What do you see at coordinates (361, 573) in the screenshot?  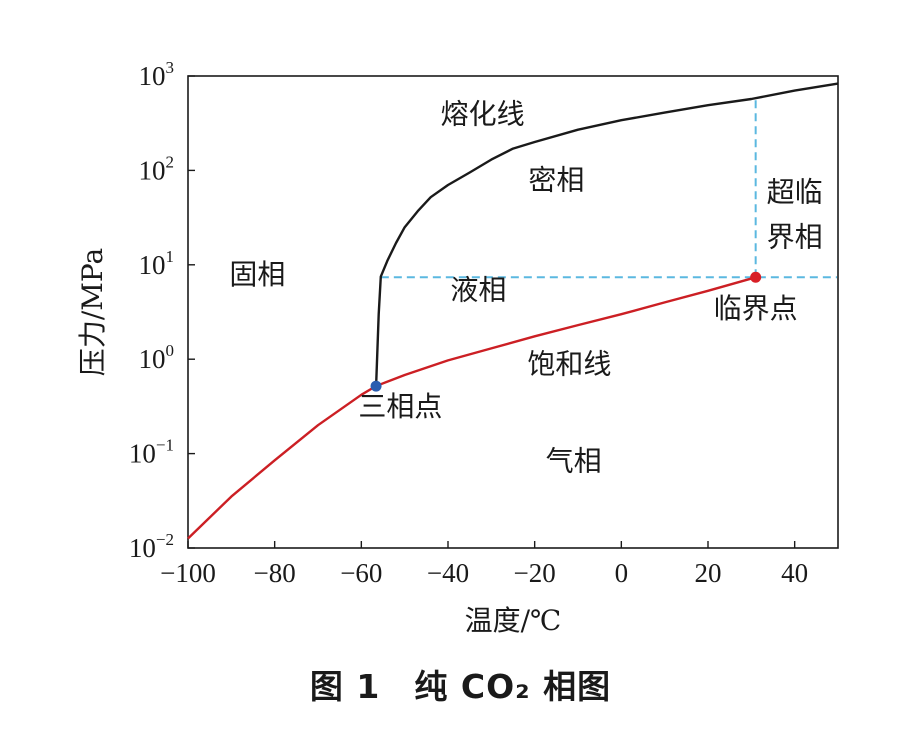 I see `x-tick-label: −60` at bounding box center [361, 573].